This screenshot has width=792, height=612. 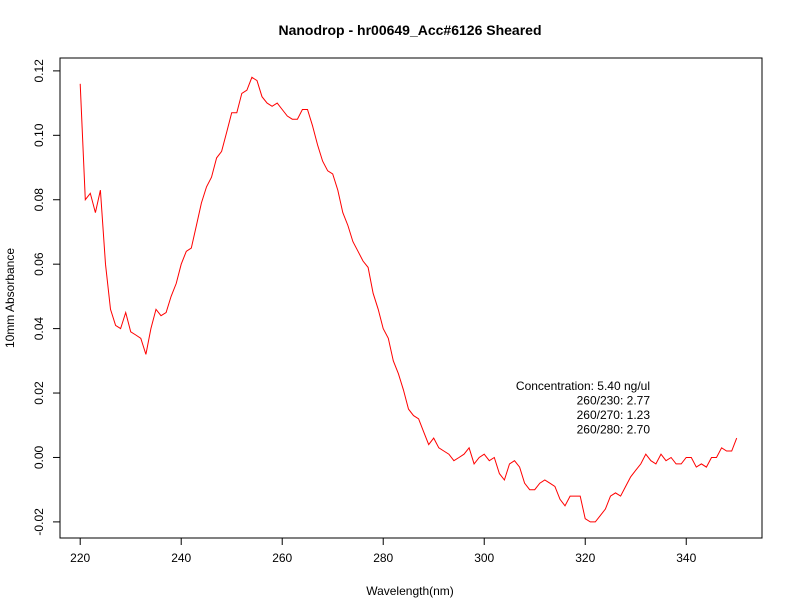 What do you see at coordinates (484, 558) in the screenshot?
I see `x-tick-label: 300` at bounding box center [484, 558].